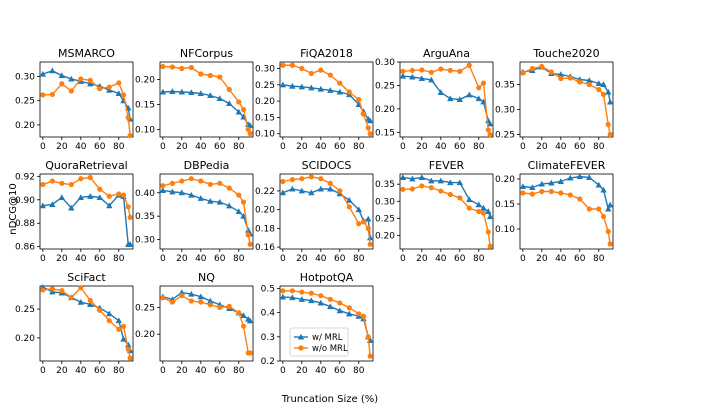  What do you see at coordinates (206, 324) in the screenshot?
I see `series-line-w-o-mrl` at bounding box center [206, 324].